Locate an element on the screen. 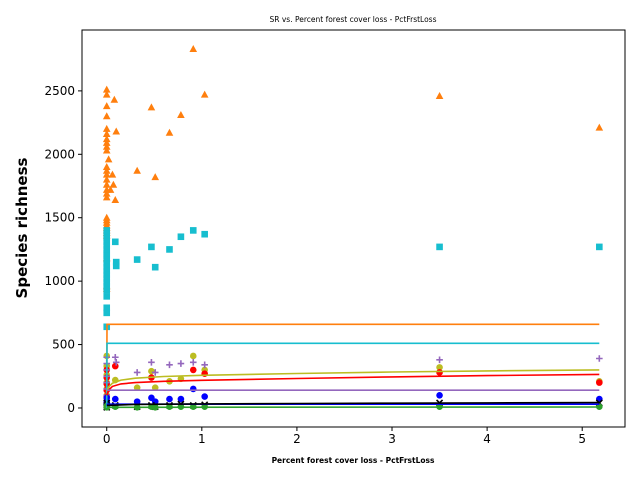  x-tick-label: 2 is located at coordinates (297, 439).